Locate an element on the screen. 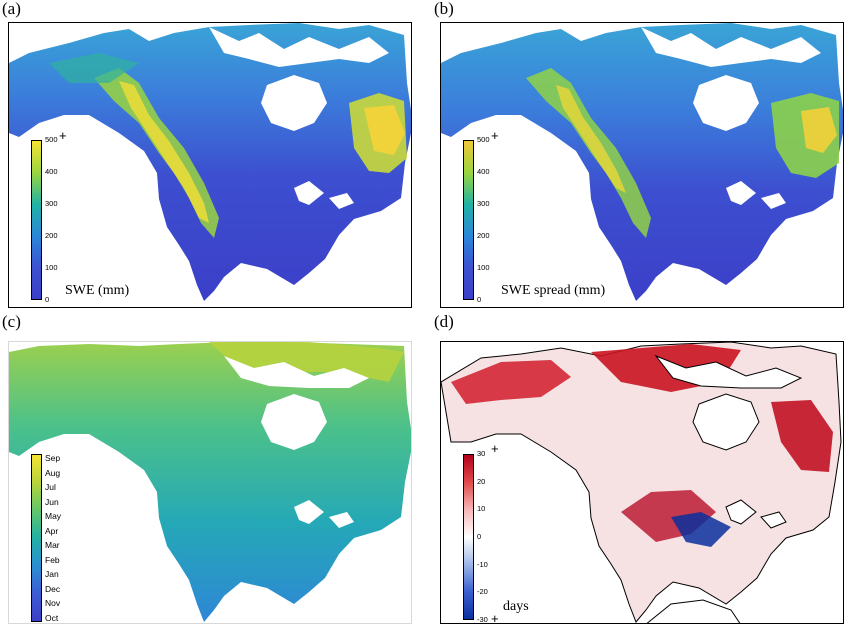 This screenshot has height=626, width=850. colorbar-plus-top-d: + is located at coordinates (495, 448).